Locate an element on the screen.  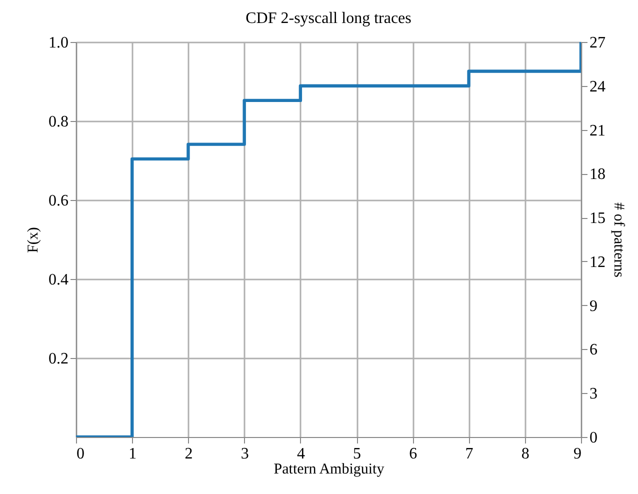
chart-title: CDF 2-syscall long traces is located at coordinates (329, 18).